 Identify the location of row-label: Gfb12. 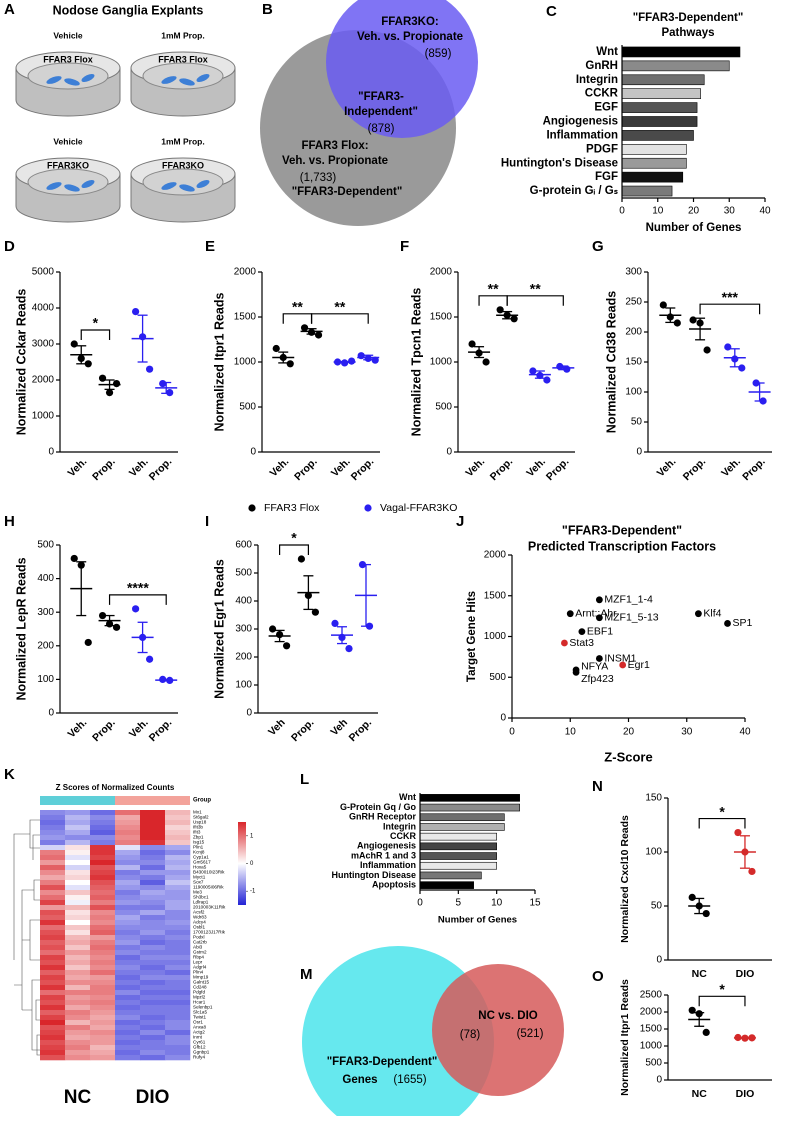
(199, 1047).